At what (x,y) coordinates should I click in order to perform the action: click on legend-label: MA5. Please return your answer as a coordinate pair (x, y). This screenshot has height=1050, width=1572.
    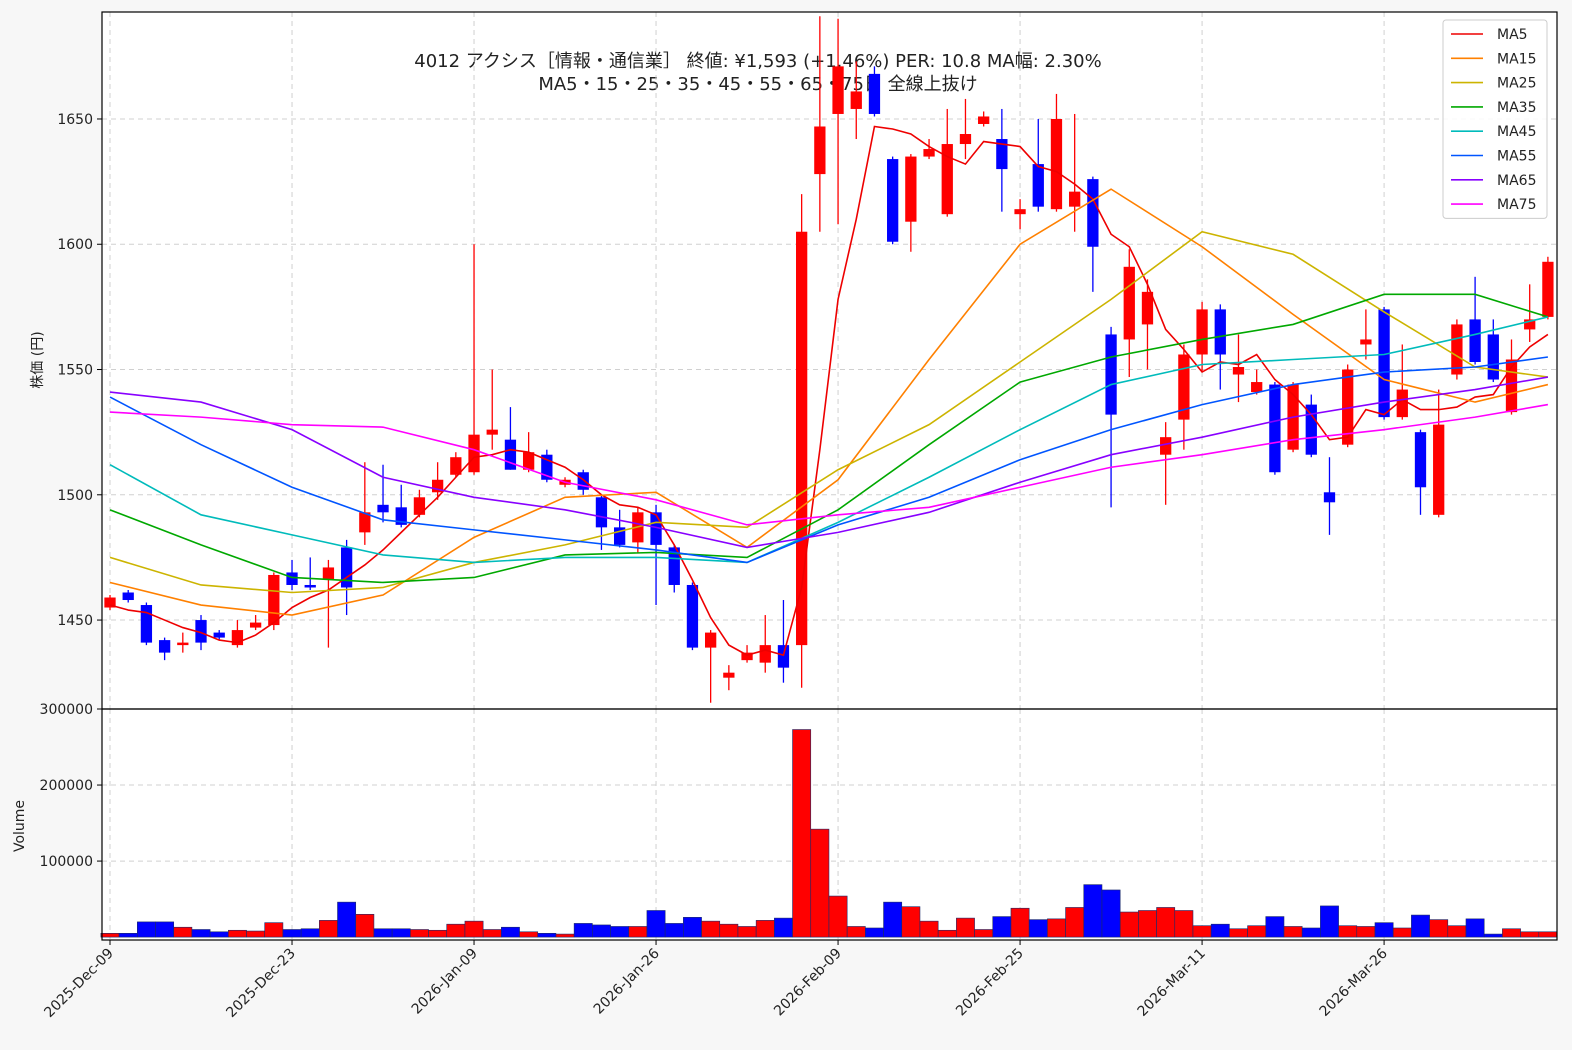
    Looking at the image, I should click on (1512, 35).